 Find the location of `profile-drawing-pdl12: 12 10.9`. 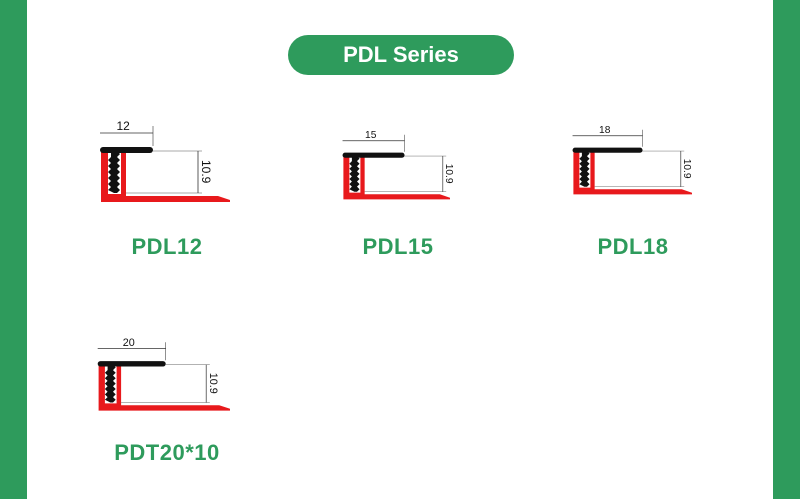

profile-drawing-pdl12: 12 10.9 is located at coordinates (165, 160).